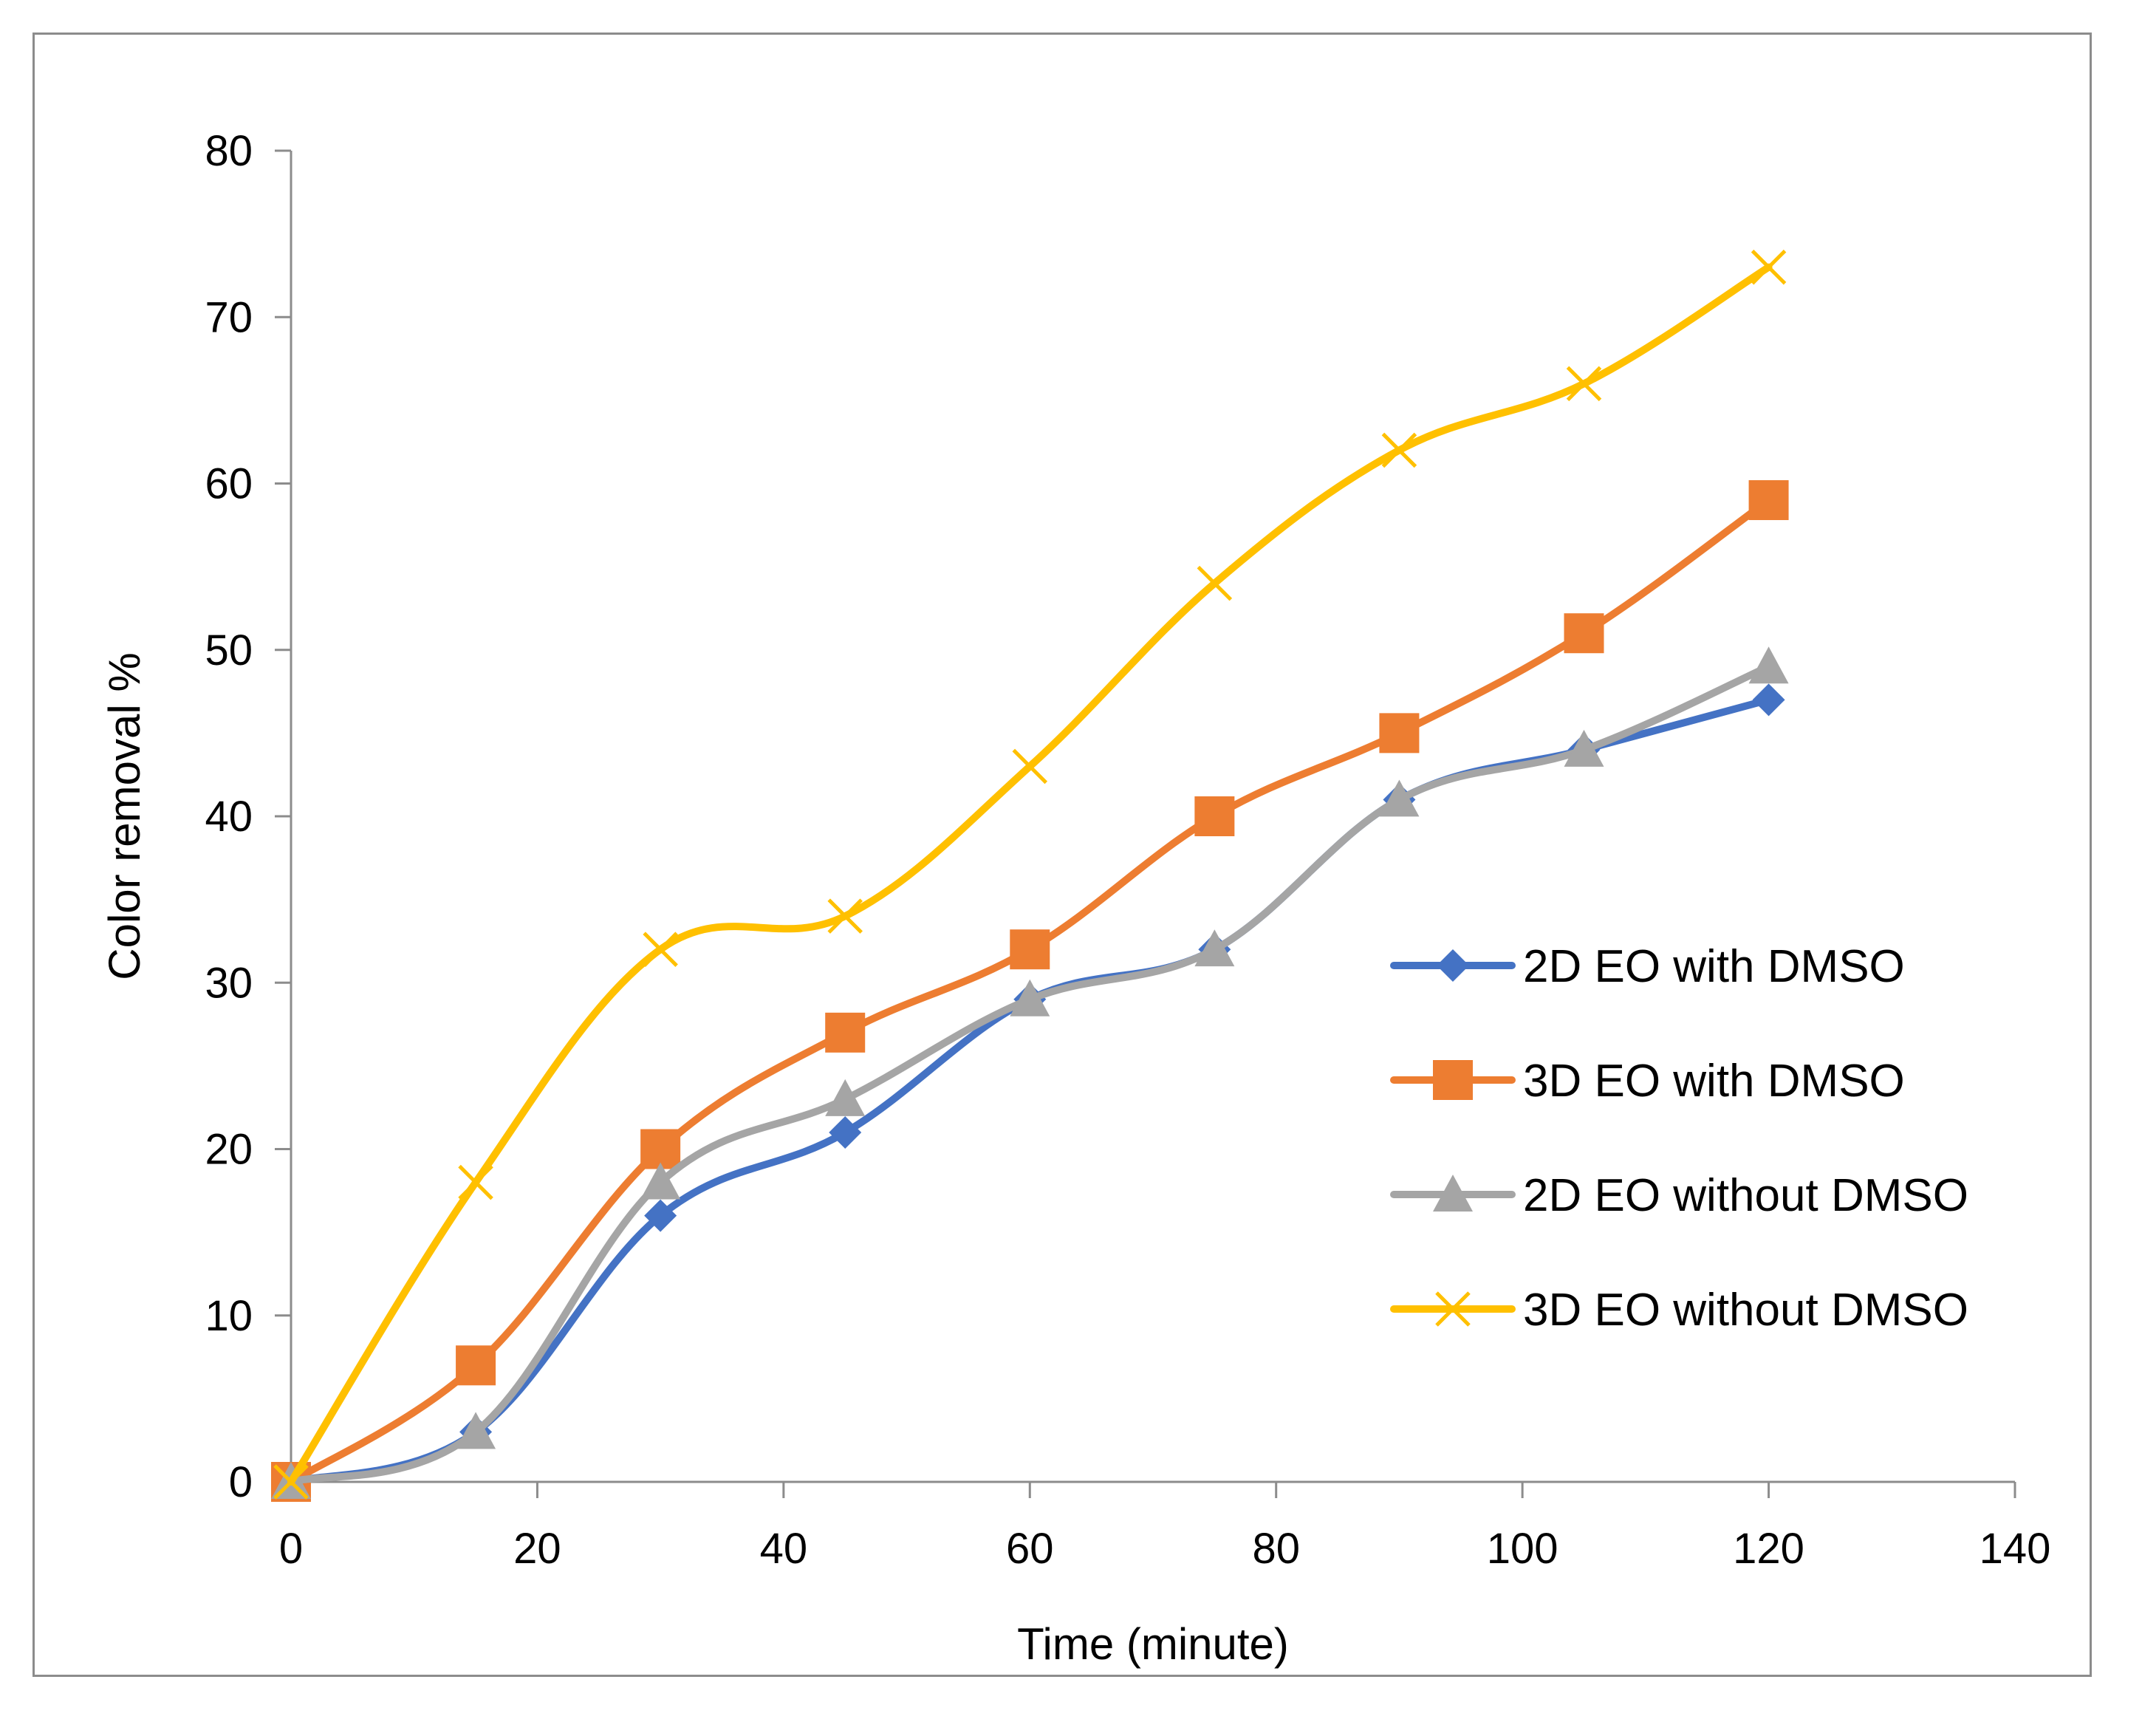 This screenshot has width=2142, height=1736. I want to click on y-tick-label: 40, so click(229, 817).